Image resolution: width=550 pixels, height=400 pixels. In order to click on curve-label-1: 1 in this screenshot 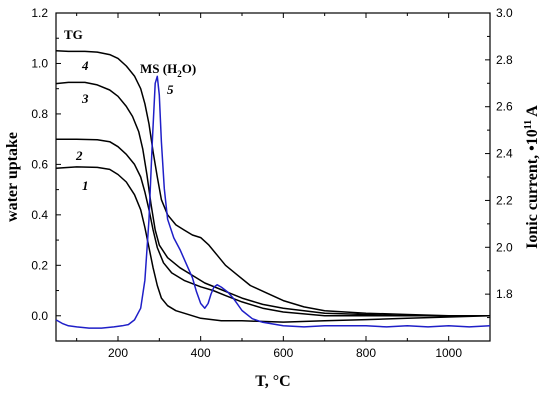, I will do `click(85, 185)`.